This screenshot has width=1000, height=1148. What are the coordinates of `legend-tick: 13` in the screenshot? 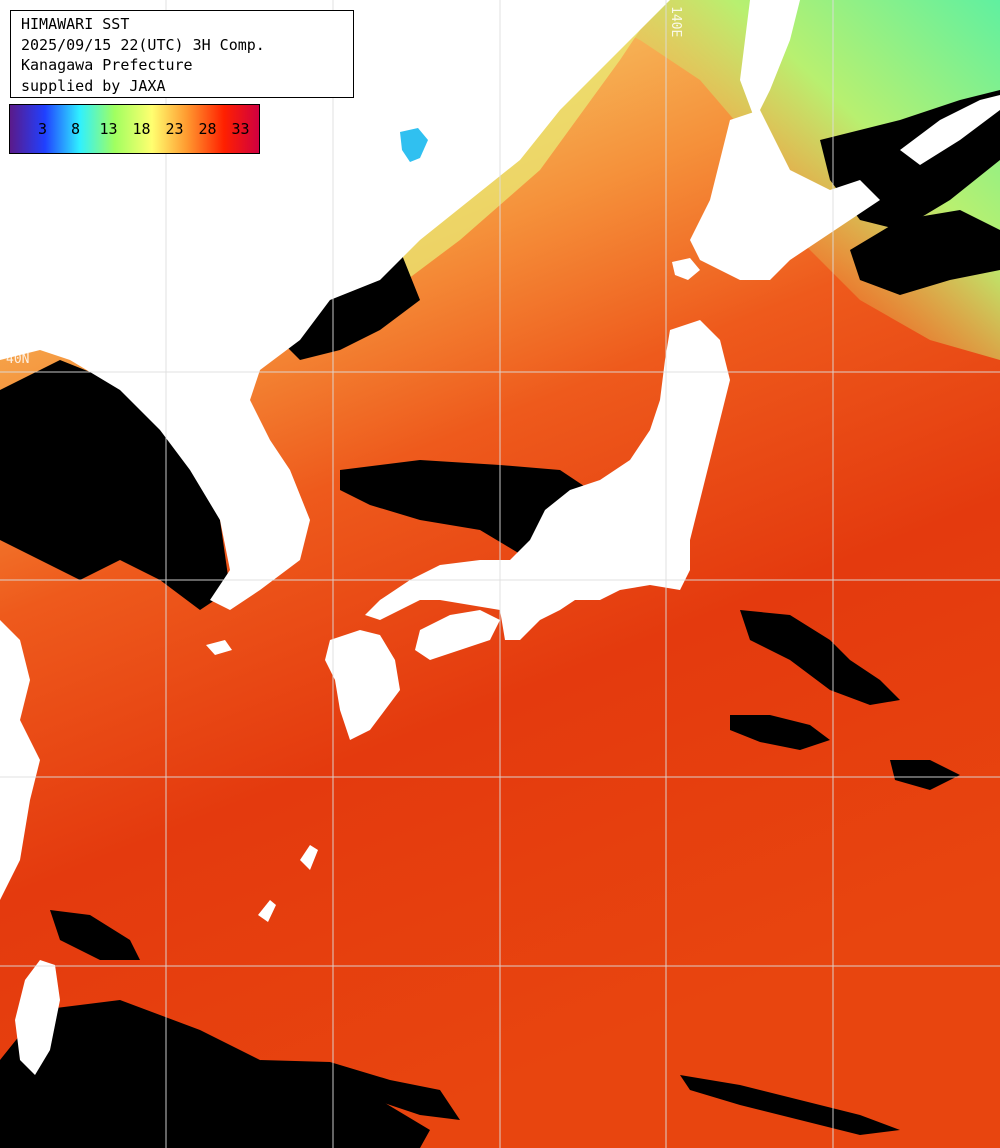 It's located at (108, 129).